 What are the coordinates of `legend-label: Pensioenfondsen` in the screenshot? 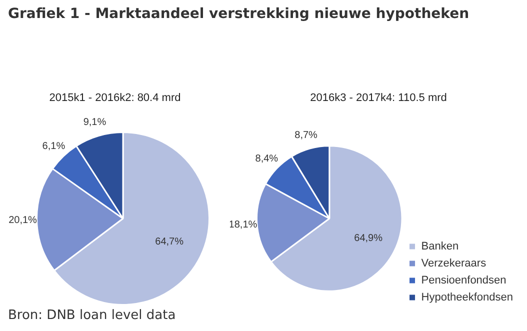 It's located at (463, 280).